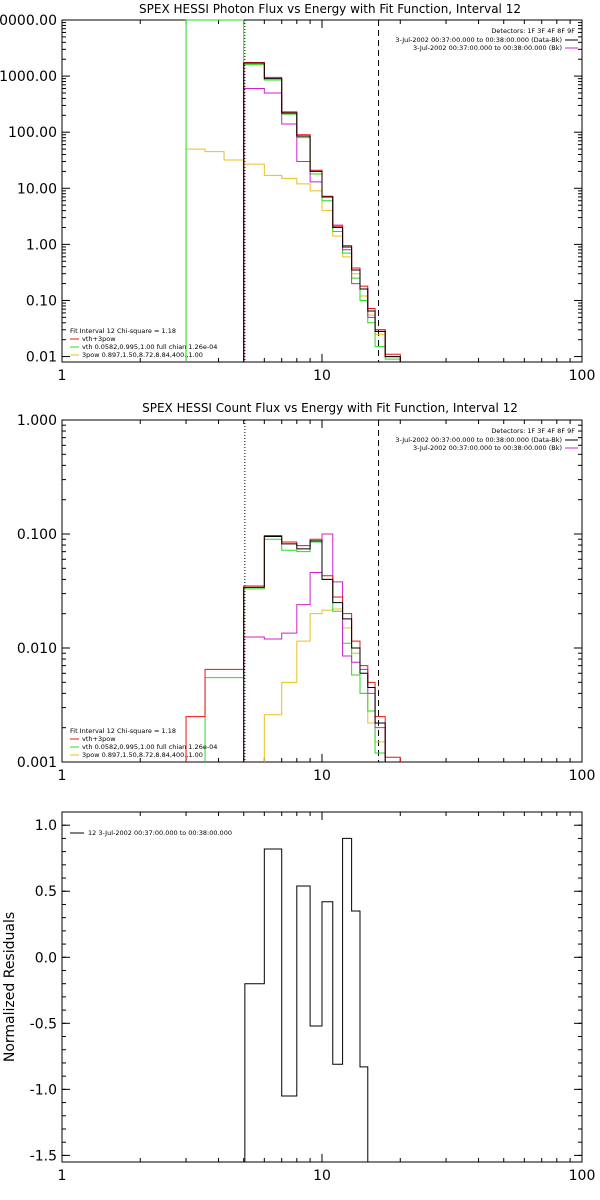 Image resolution: width=600 pixels, height=1200 pixels. What do you see at coordinates (10, 987) in the screenshot?
I see `residuals-y-axis-label: Normalized Residuals` at bounding box center [10, 987].